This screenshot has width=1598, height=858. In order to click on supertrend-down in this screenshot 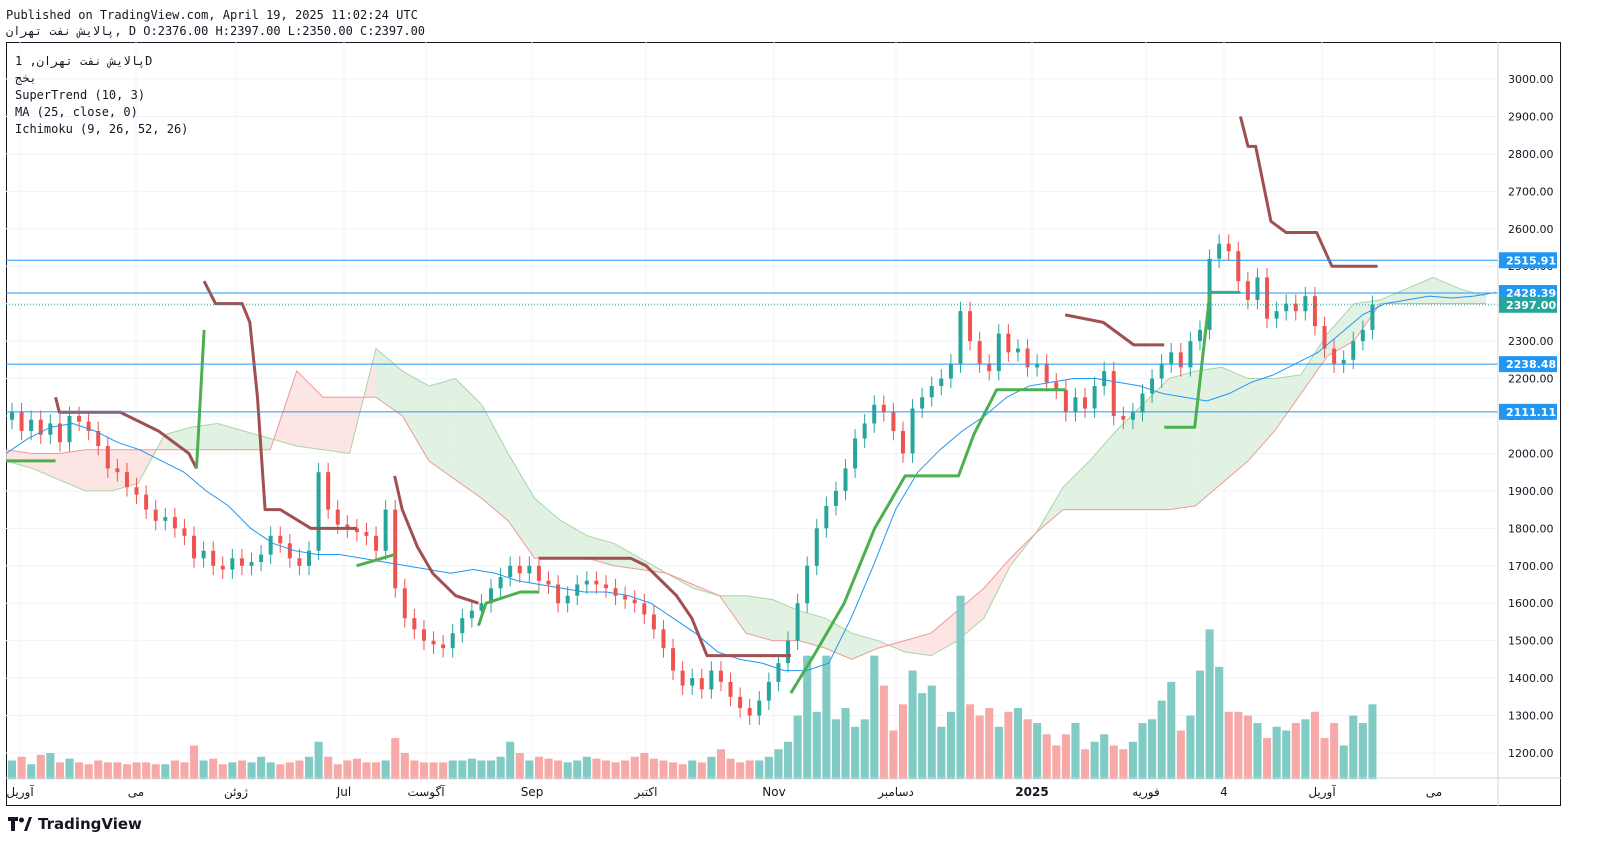, I will do `click(1114, 330)`.